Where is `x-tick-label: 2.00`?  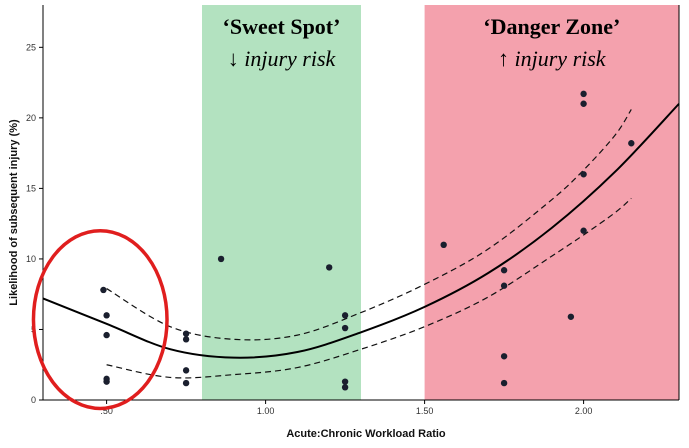
x-tick-label: 2.00 is located at coordinates (584, 411).